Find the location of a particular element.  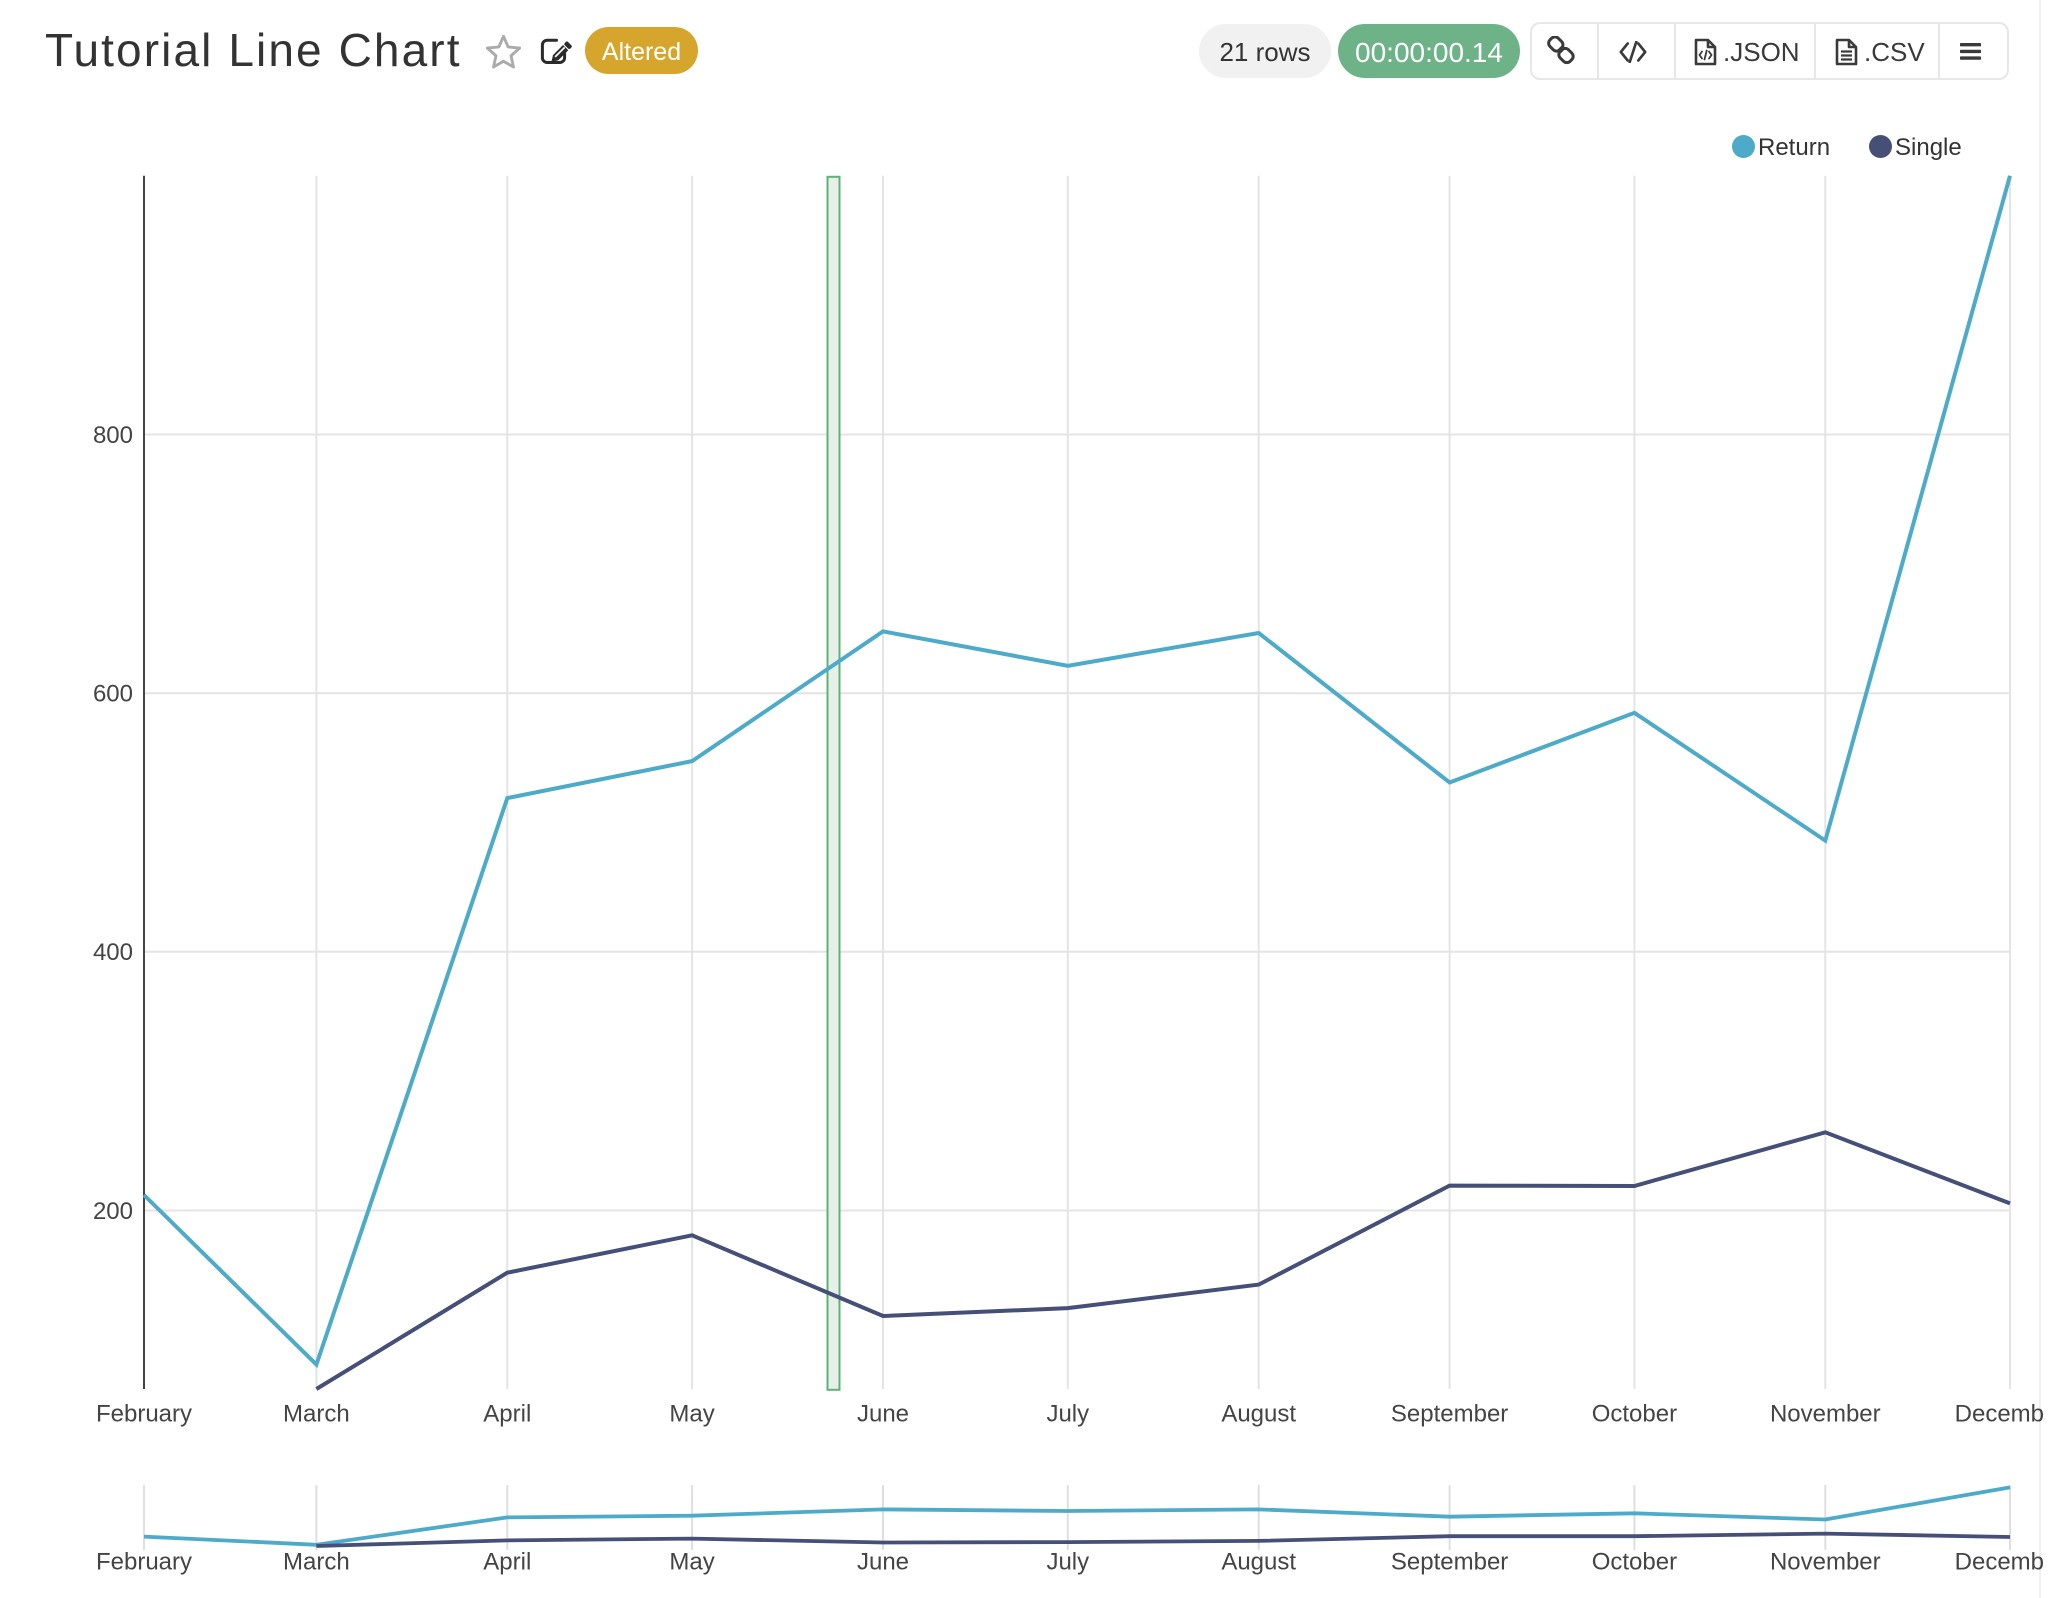

svg-text: 800 is located at coordinates (113, 435).